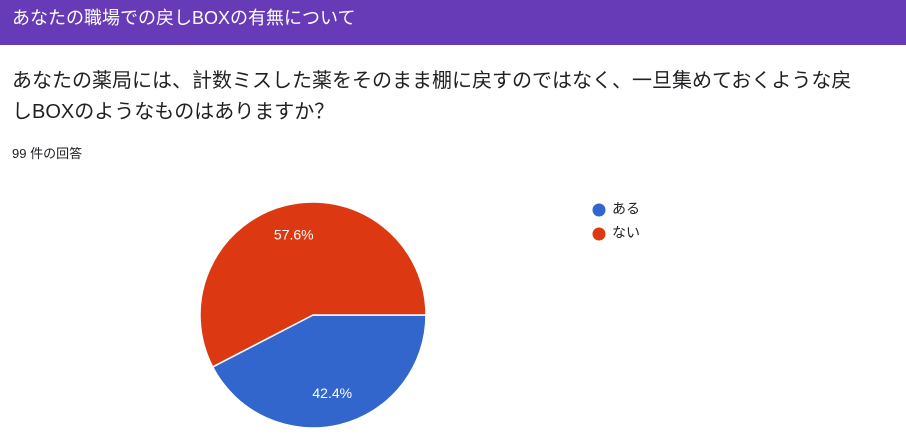 The height and width of the screenshot is (442, 906). I want to click on legend-label: ある, so click(626, 209).